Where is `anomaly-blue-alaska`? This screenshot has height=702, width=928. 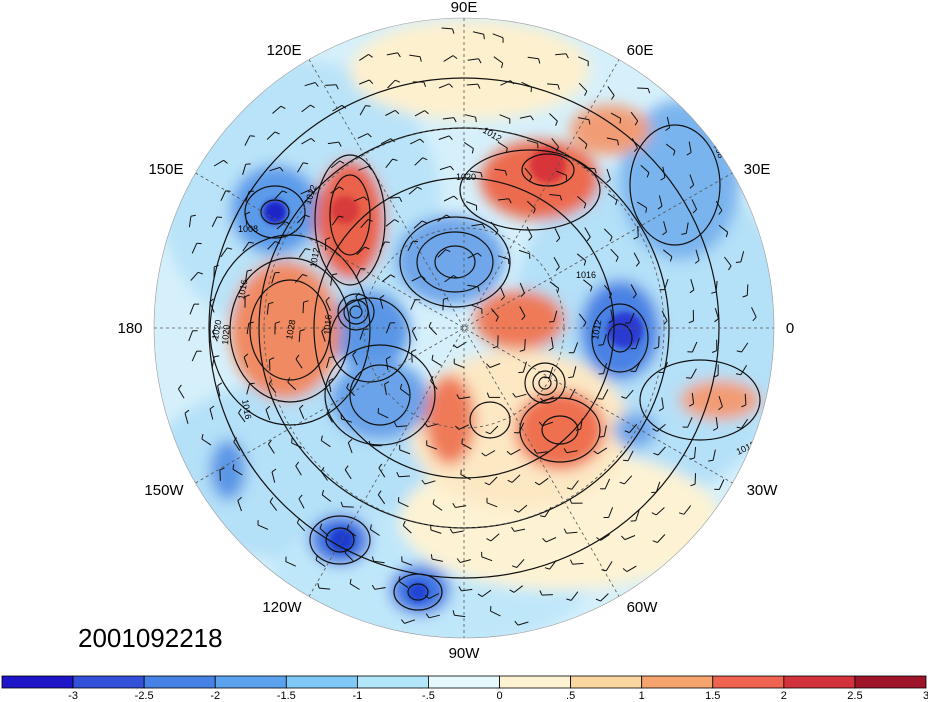 anomaly-blue-alaska is located at coordinates (380, 400).